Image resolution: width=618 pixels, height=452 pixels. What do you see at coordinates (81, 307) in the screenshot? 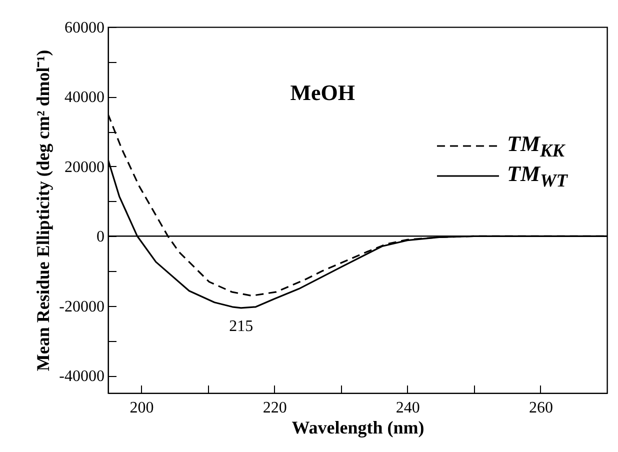
I see `y-tick-label: -20000` at bounding box center [81, 307].